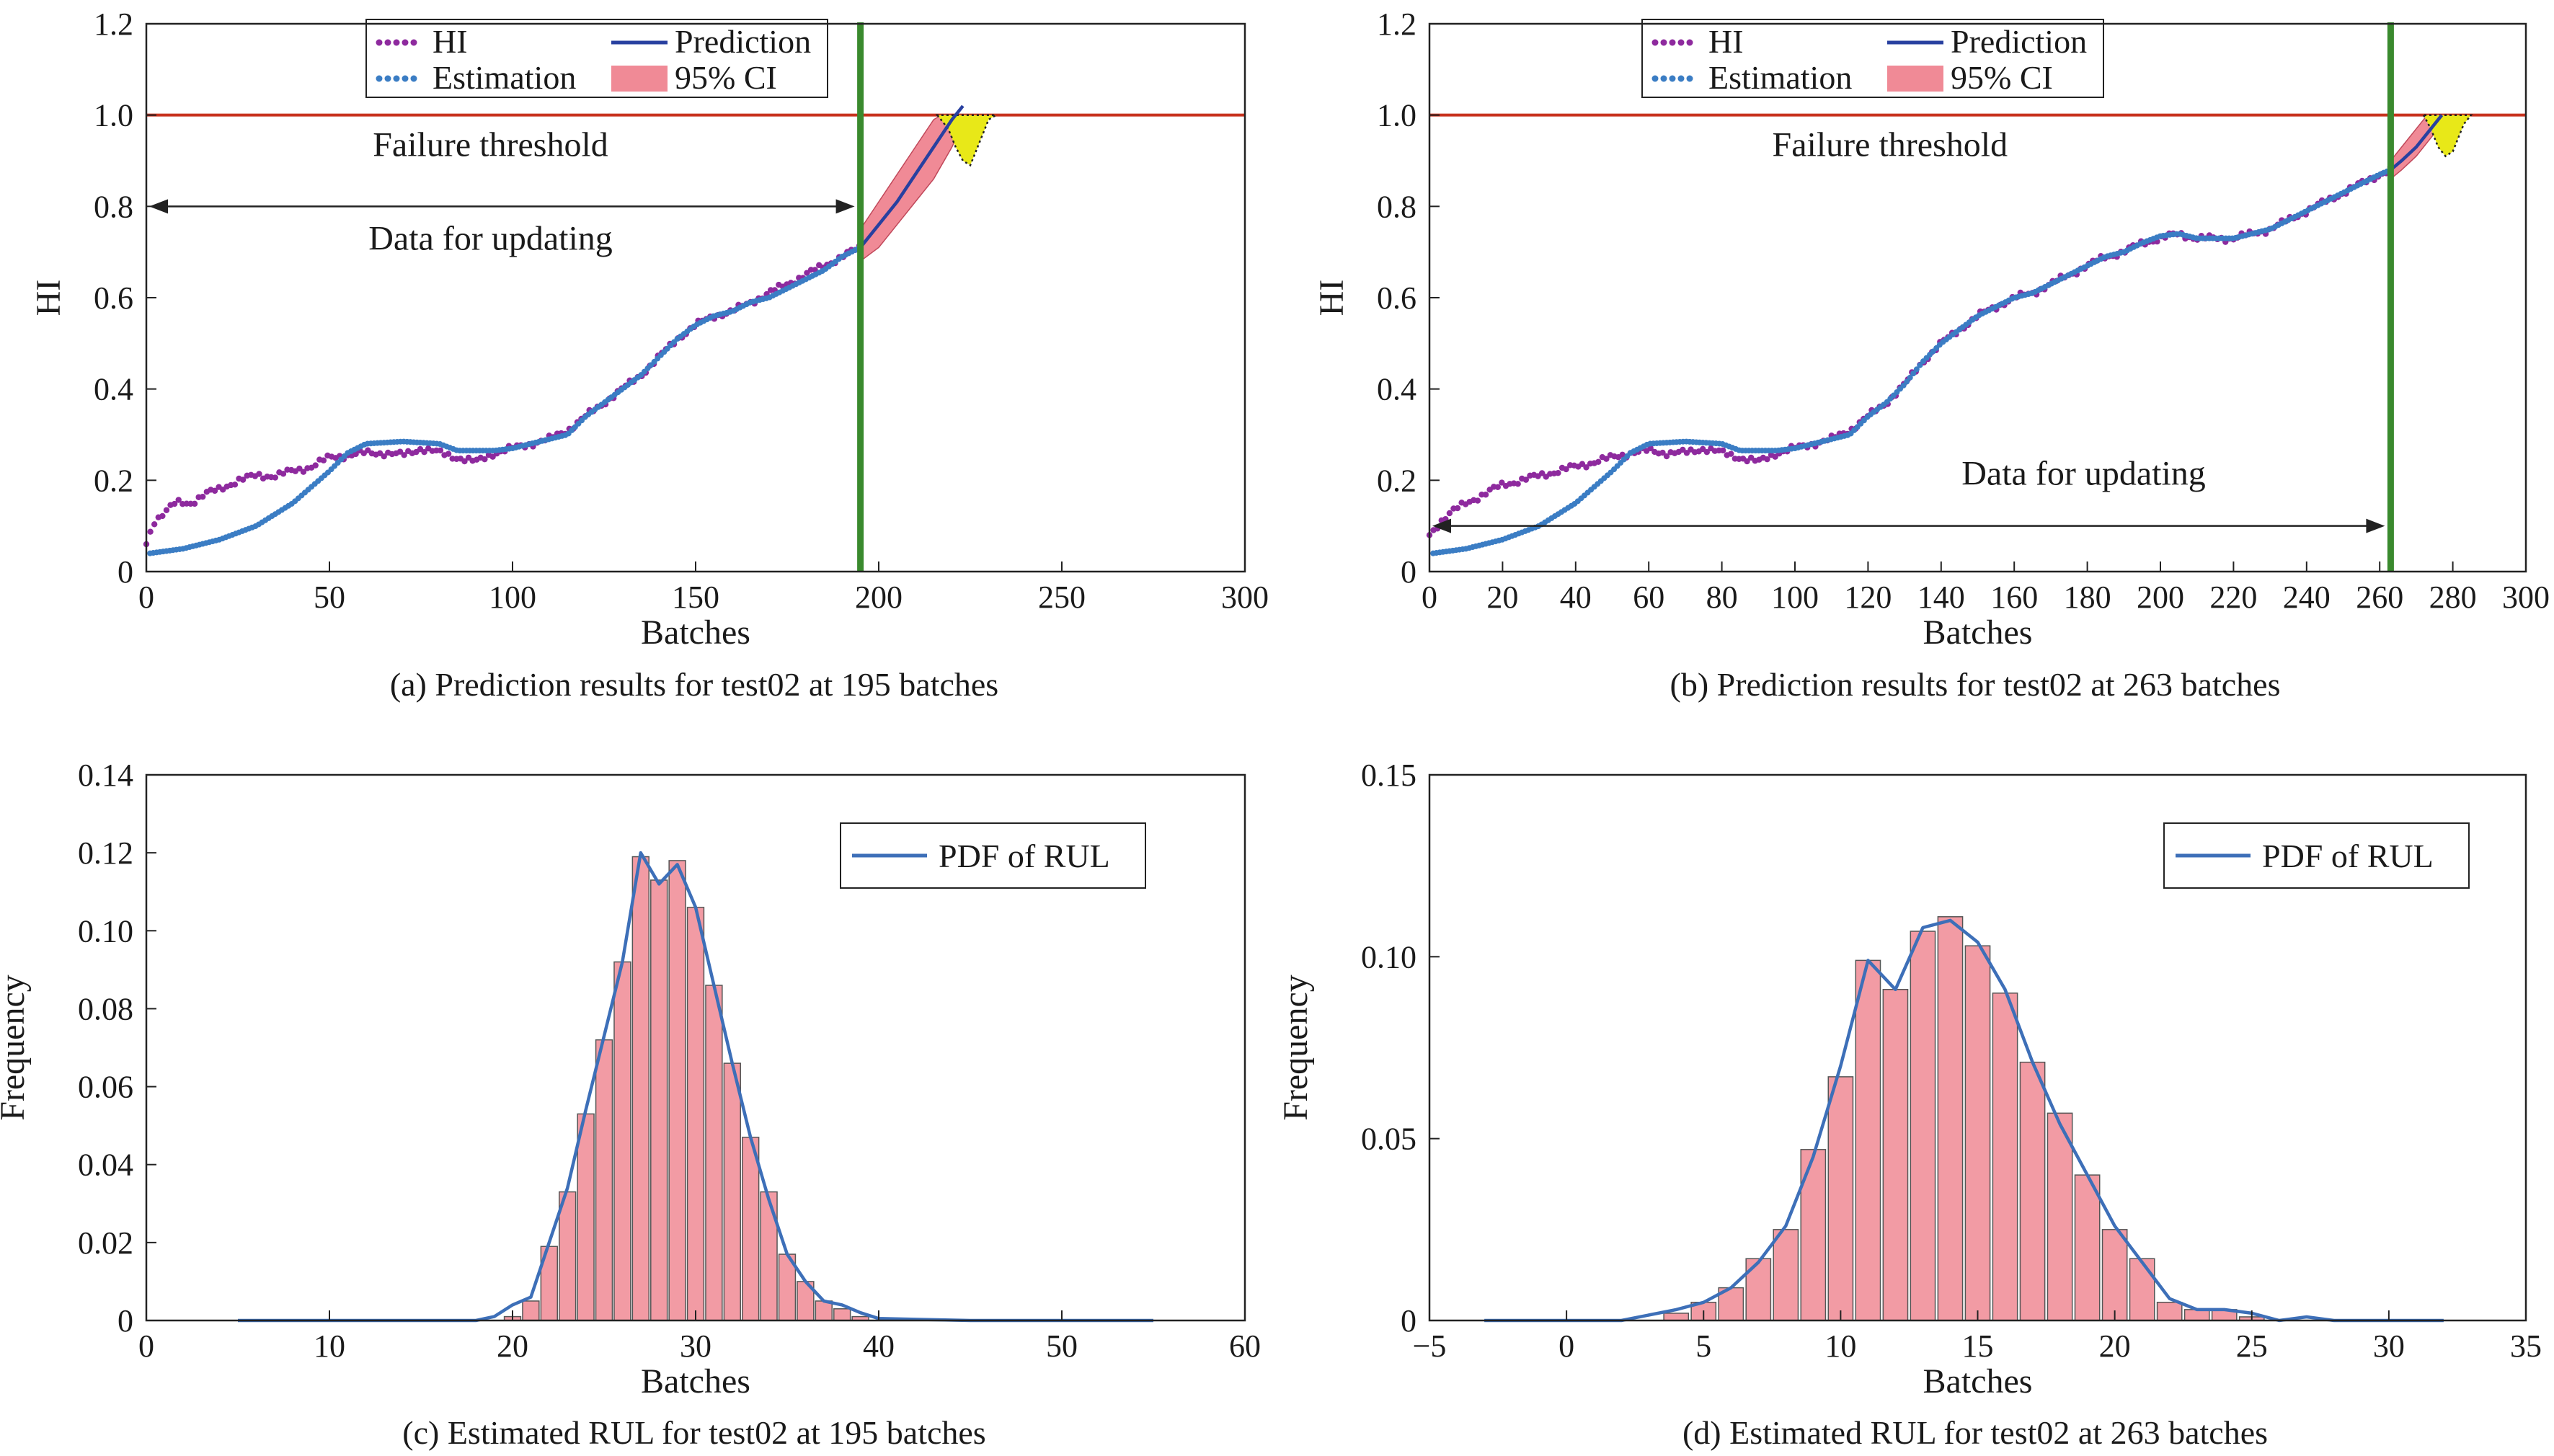  Describe the element at coordinates (845, 206) in the screenshot. I see `update-arrow-right-head` at that location.